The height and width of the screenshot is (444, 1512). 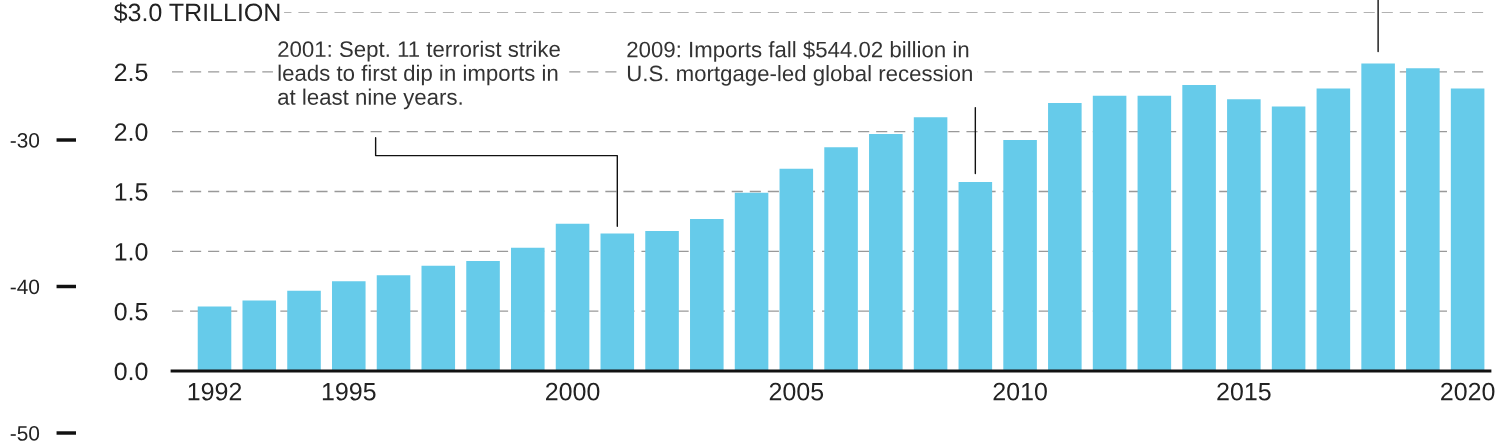 I want to click on x-tick-label: 2005, so click(x=796, y=391).